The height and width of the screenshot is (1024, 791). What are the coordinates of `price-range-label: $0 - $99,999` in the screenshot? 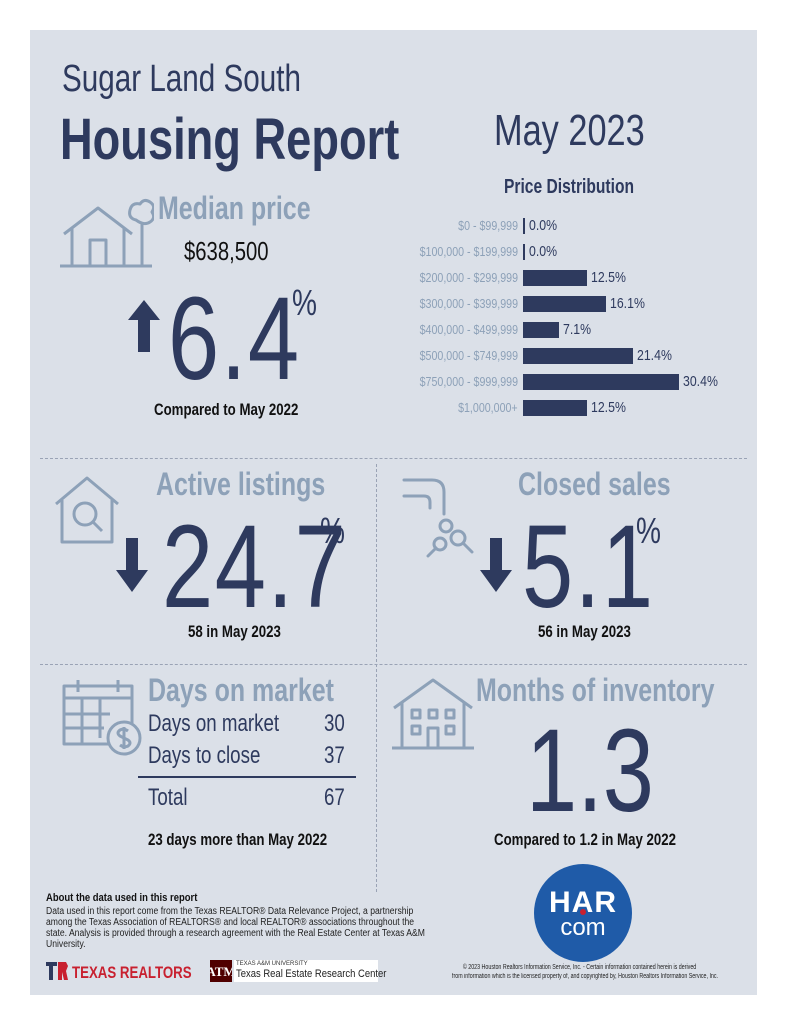 It's located at (488, 225).